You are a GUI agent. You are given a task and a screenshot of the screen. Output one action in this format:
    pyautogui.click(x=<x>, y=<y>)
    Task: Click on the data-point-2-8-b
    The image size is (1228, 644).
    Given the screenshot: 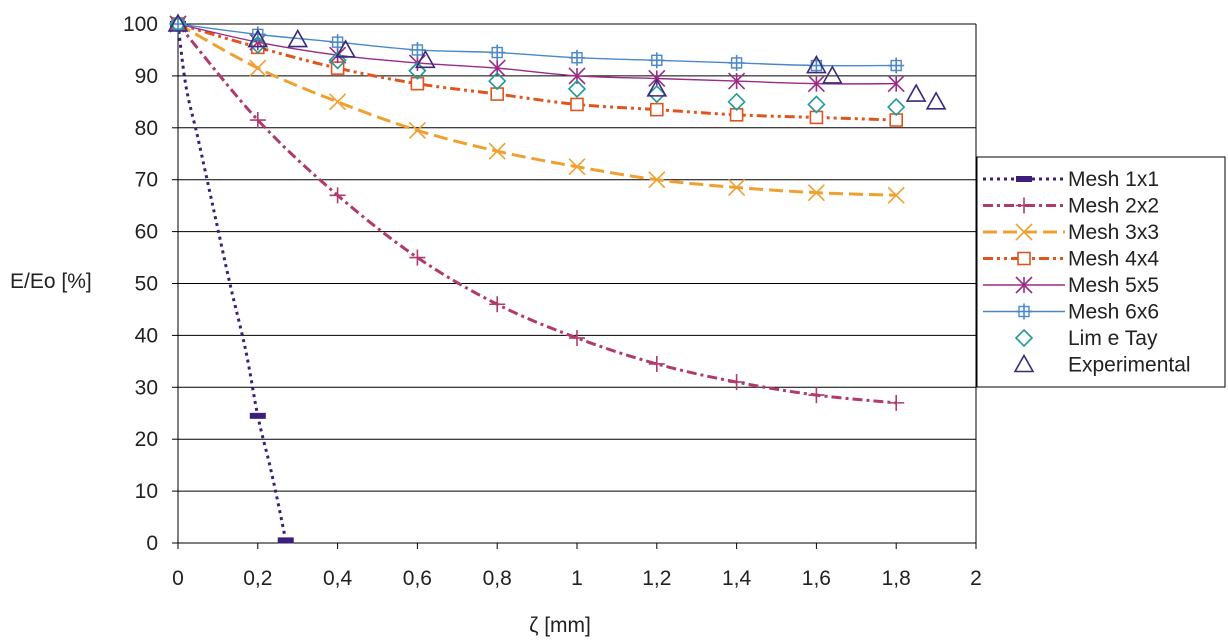 What is the action you would take?
    pyautogui.click(x=816, y=193)
    